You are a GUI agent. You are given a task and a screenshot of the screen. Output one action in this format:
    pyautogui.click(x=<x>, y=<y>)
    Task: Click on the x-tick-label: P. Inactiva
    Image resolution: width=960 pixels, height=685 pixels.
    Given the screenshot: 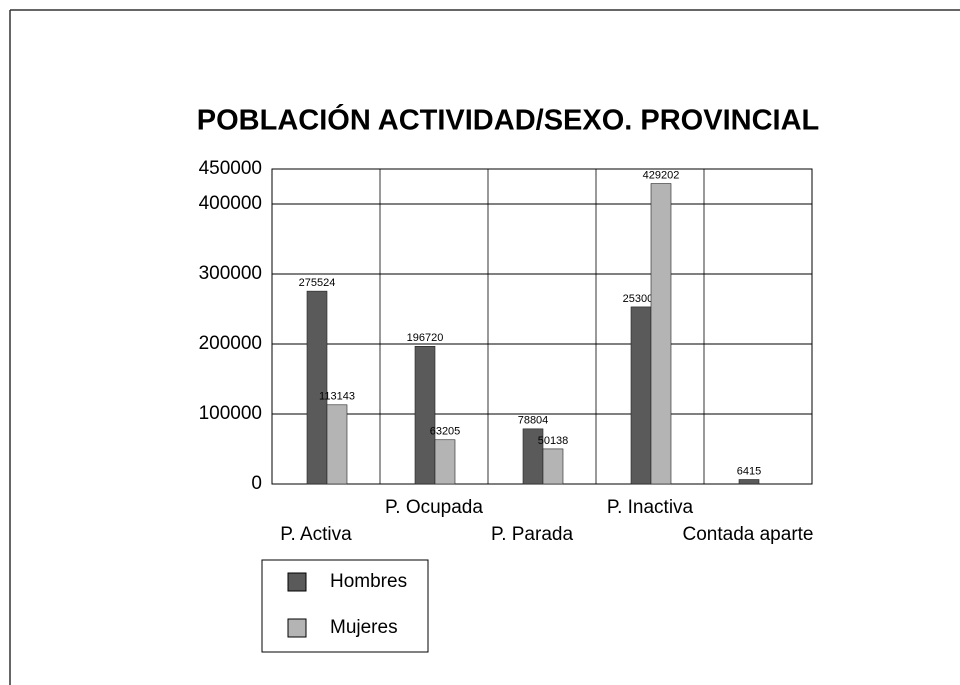 What is the action you would take?
    pyautogui.click(x=650, y=507)
    